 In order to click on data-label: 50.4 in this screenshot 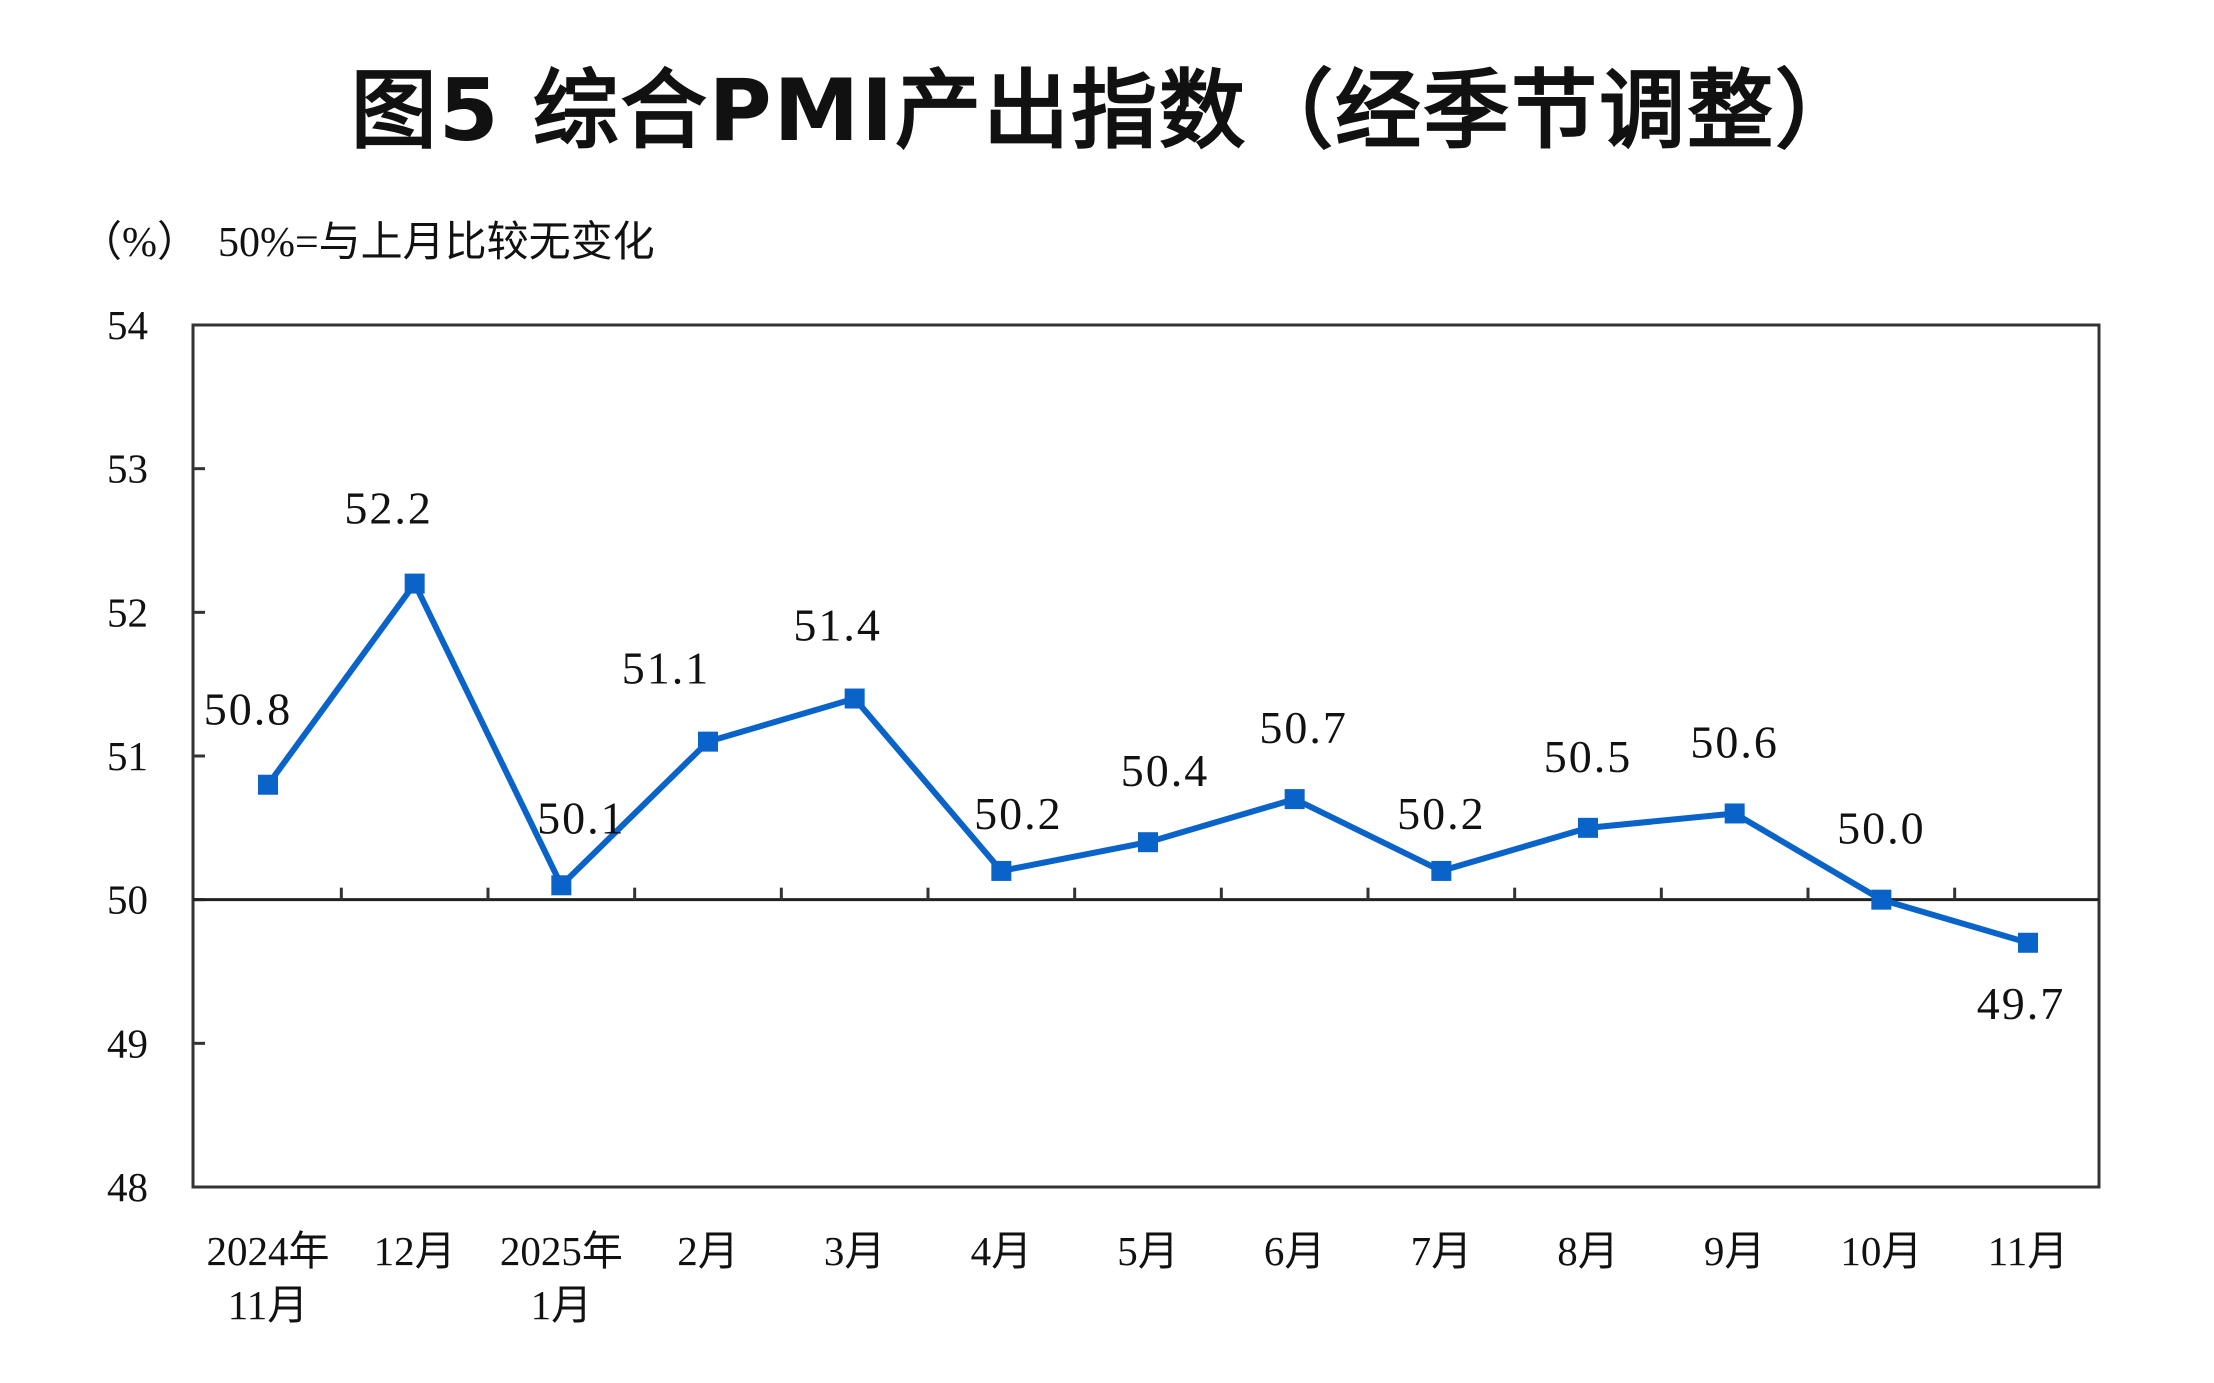, I will do `click(1165, 770)`.